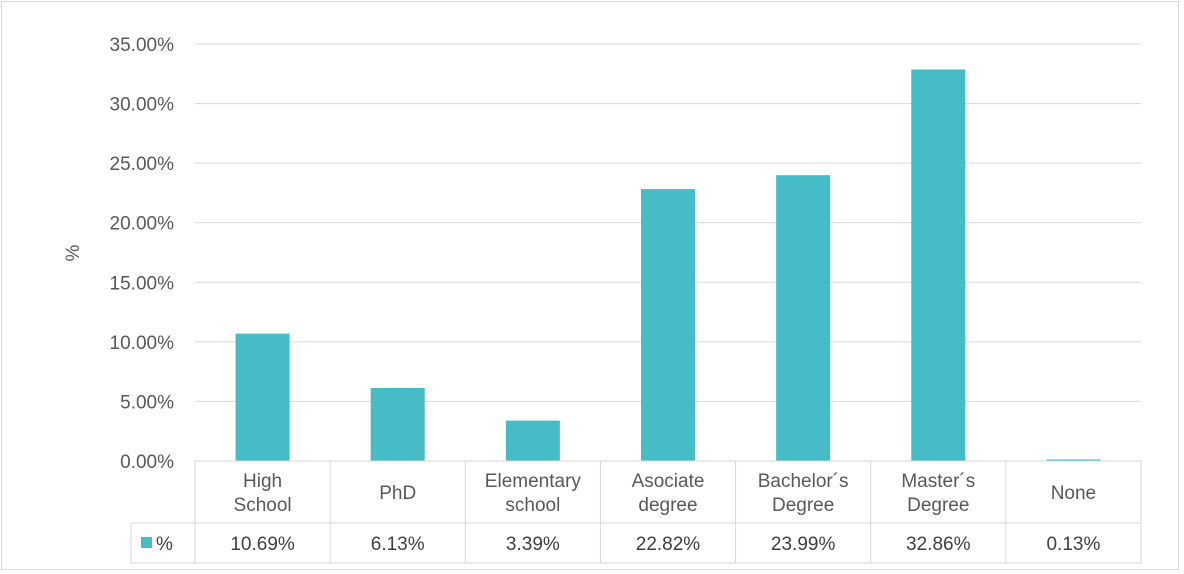  What do you see at coordinates (142, 45) in the screenshot?
I see `y-tick-label: 35.00%` at bounding box center [142, 45].